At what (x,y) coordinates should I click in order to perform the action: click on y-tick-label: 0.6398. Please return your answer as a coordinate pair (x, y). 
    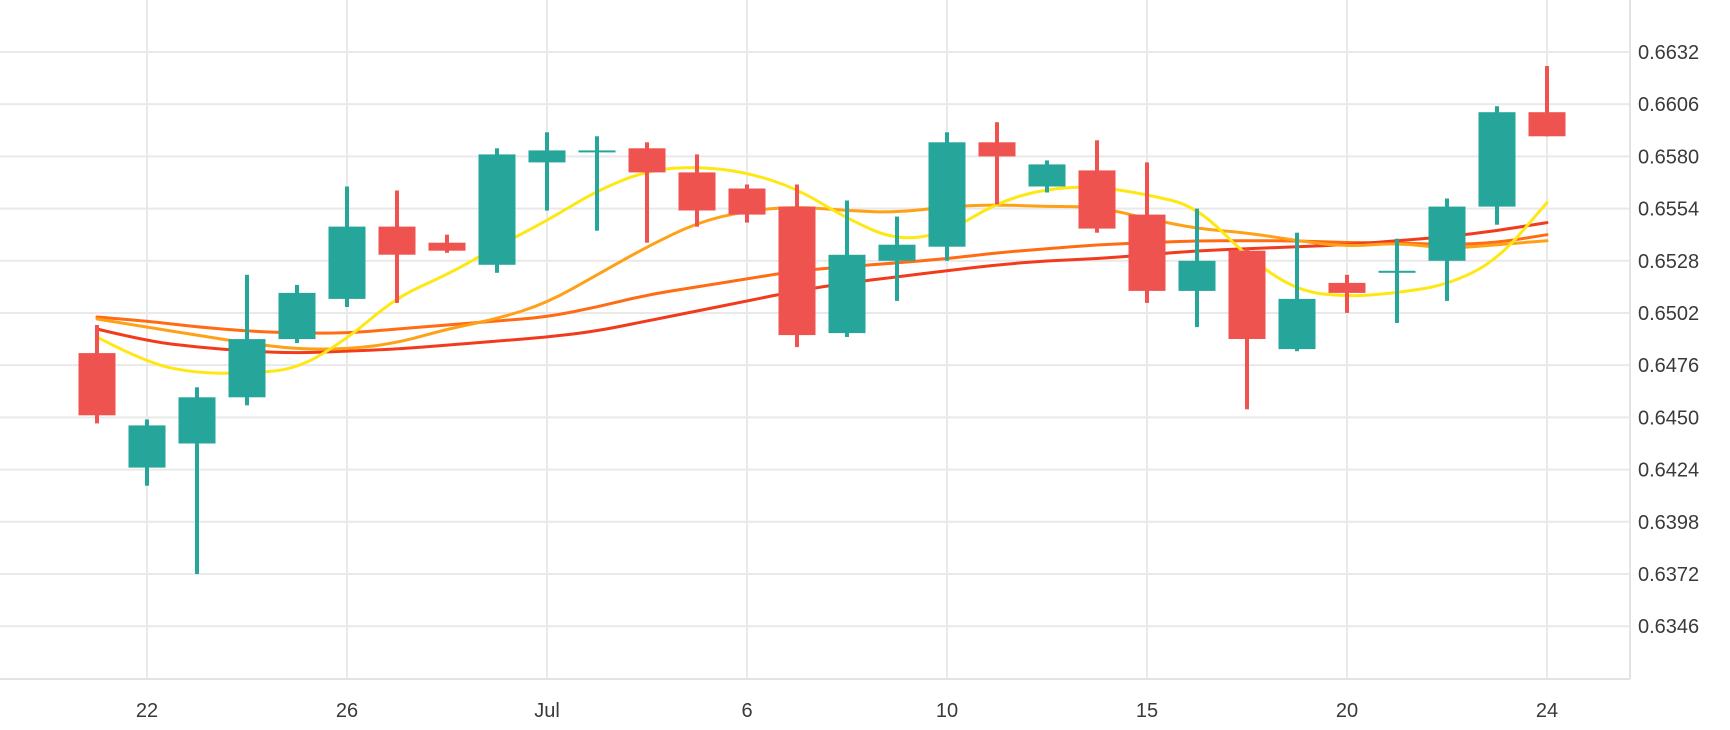
    Looking at the image, I should click on (1668, 523).